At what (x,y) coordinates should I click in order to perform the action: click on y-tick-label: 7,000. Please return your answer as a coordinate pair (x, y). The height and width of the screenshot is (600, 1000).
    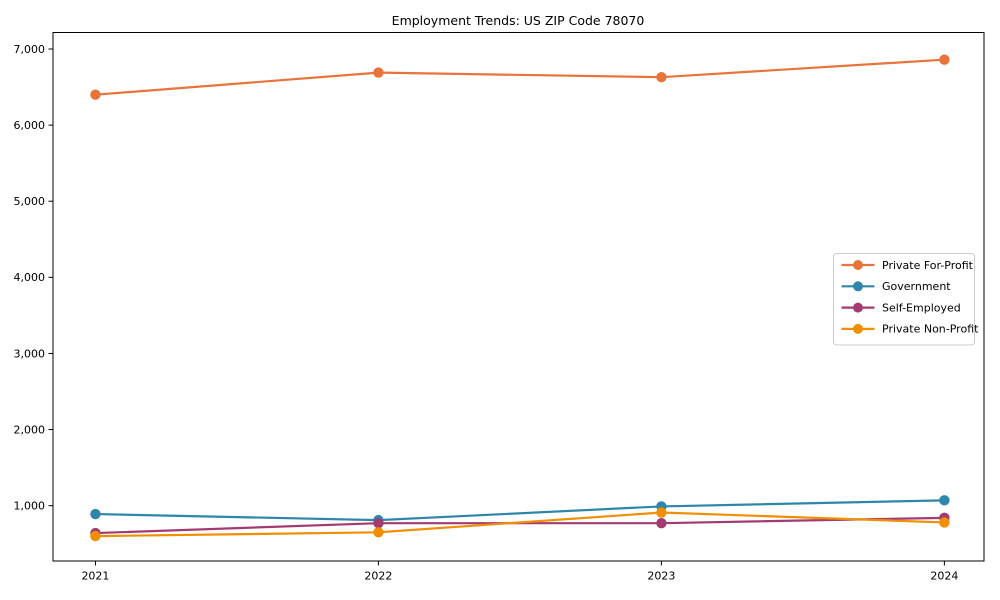
    Looking at the image, I should click on (30, 49).